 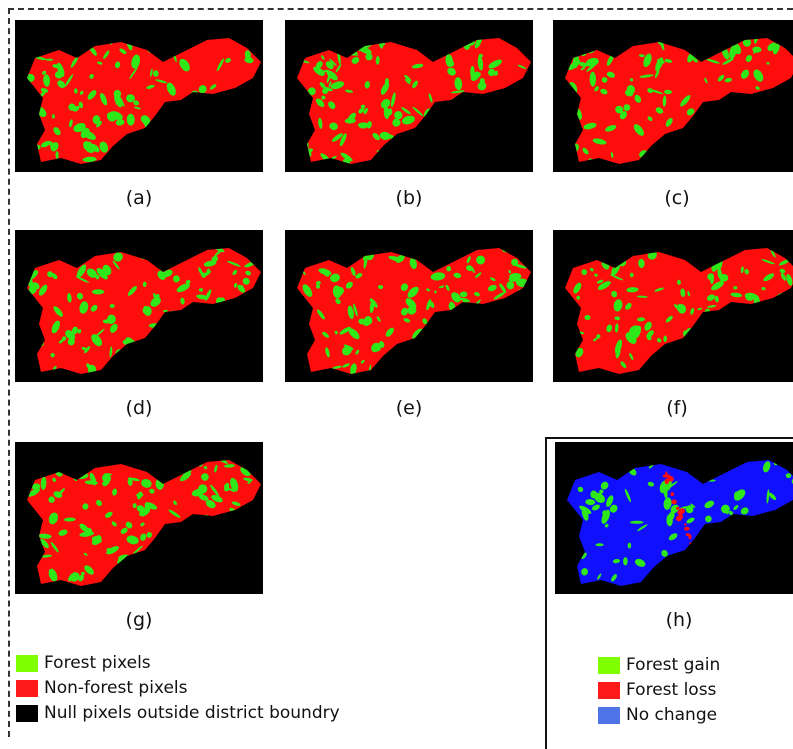 What do you see at coordinates (669, 593) in the screenshot?
I see `change-map-box` at bounding box center [669, 593].